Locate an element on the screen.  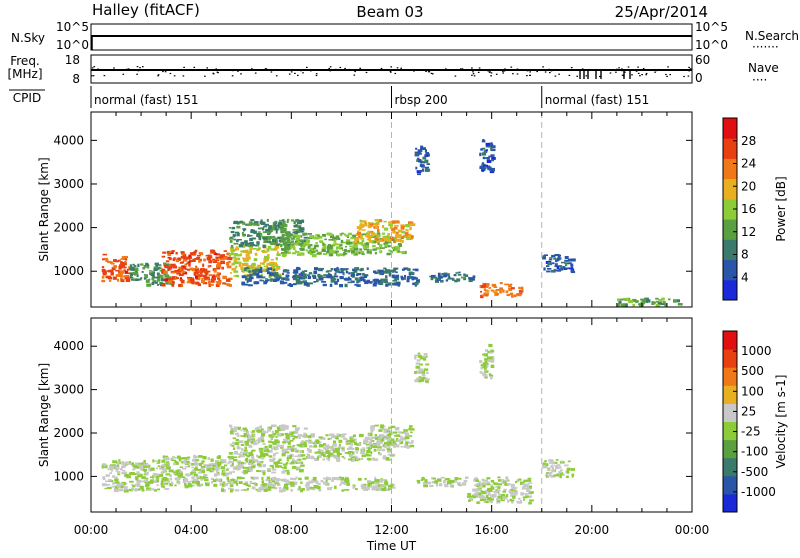
nave-dots: ···· is located at coordinates (759, 80).